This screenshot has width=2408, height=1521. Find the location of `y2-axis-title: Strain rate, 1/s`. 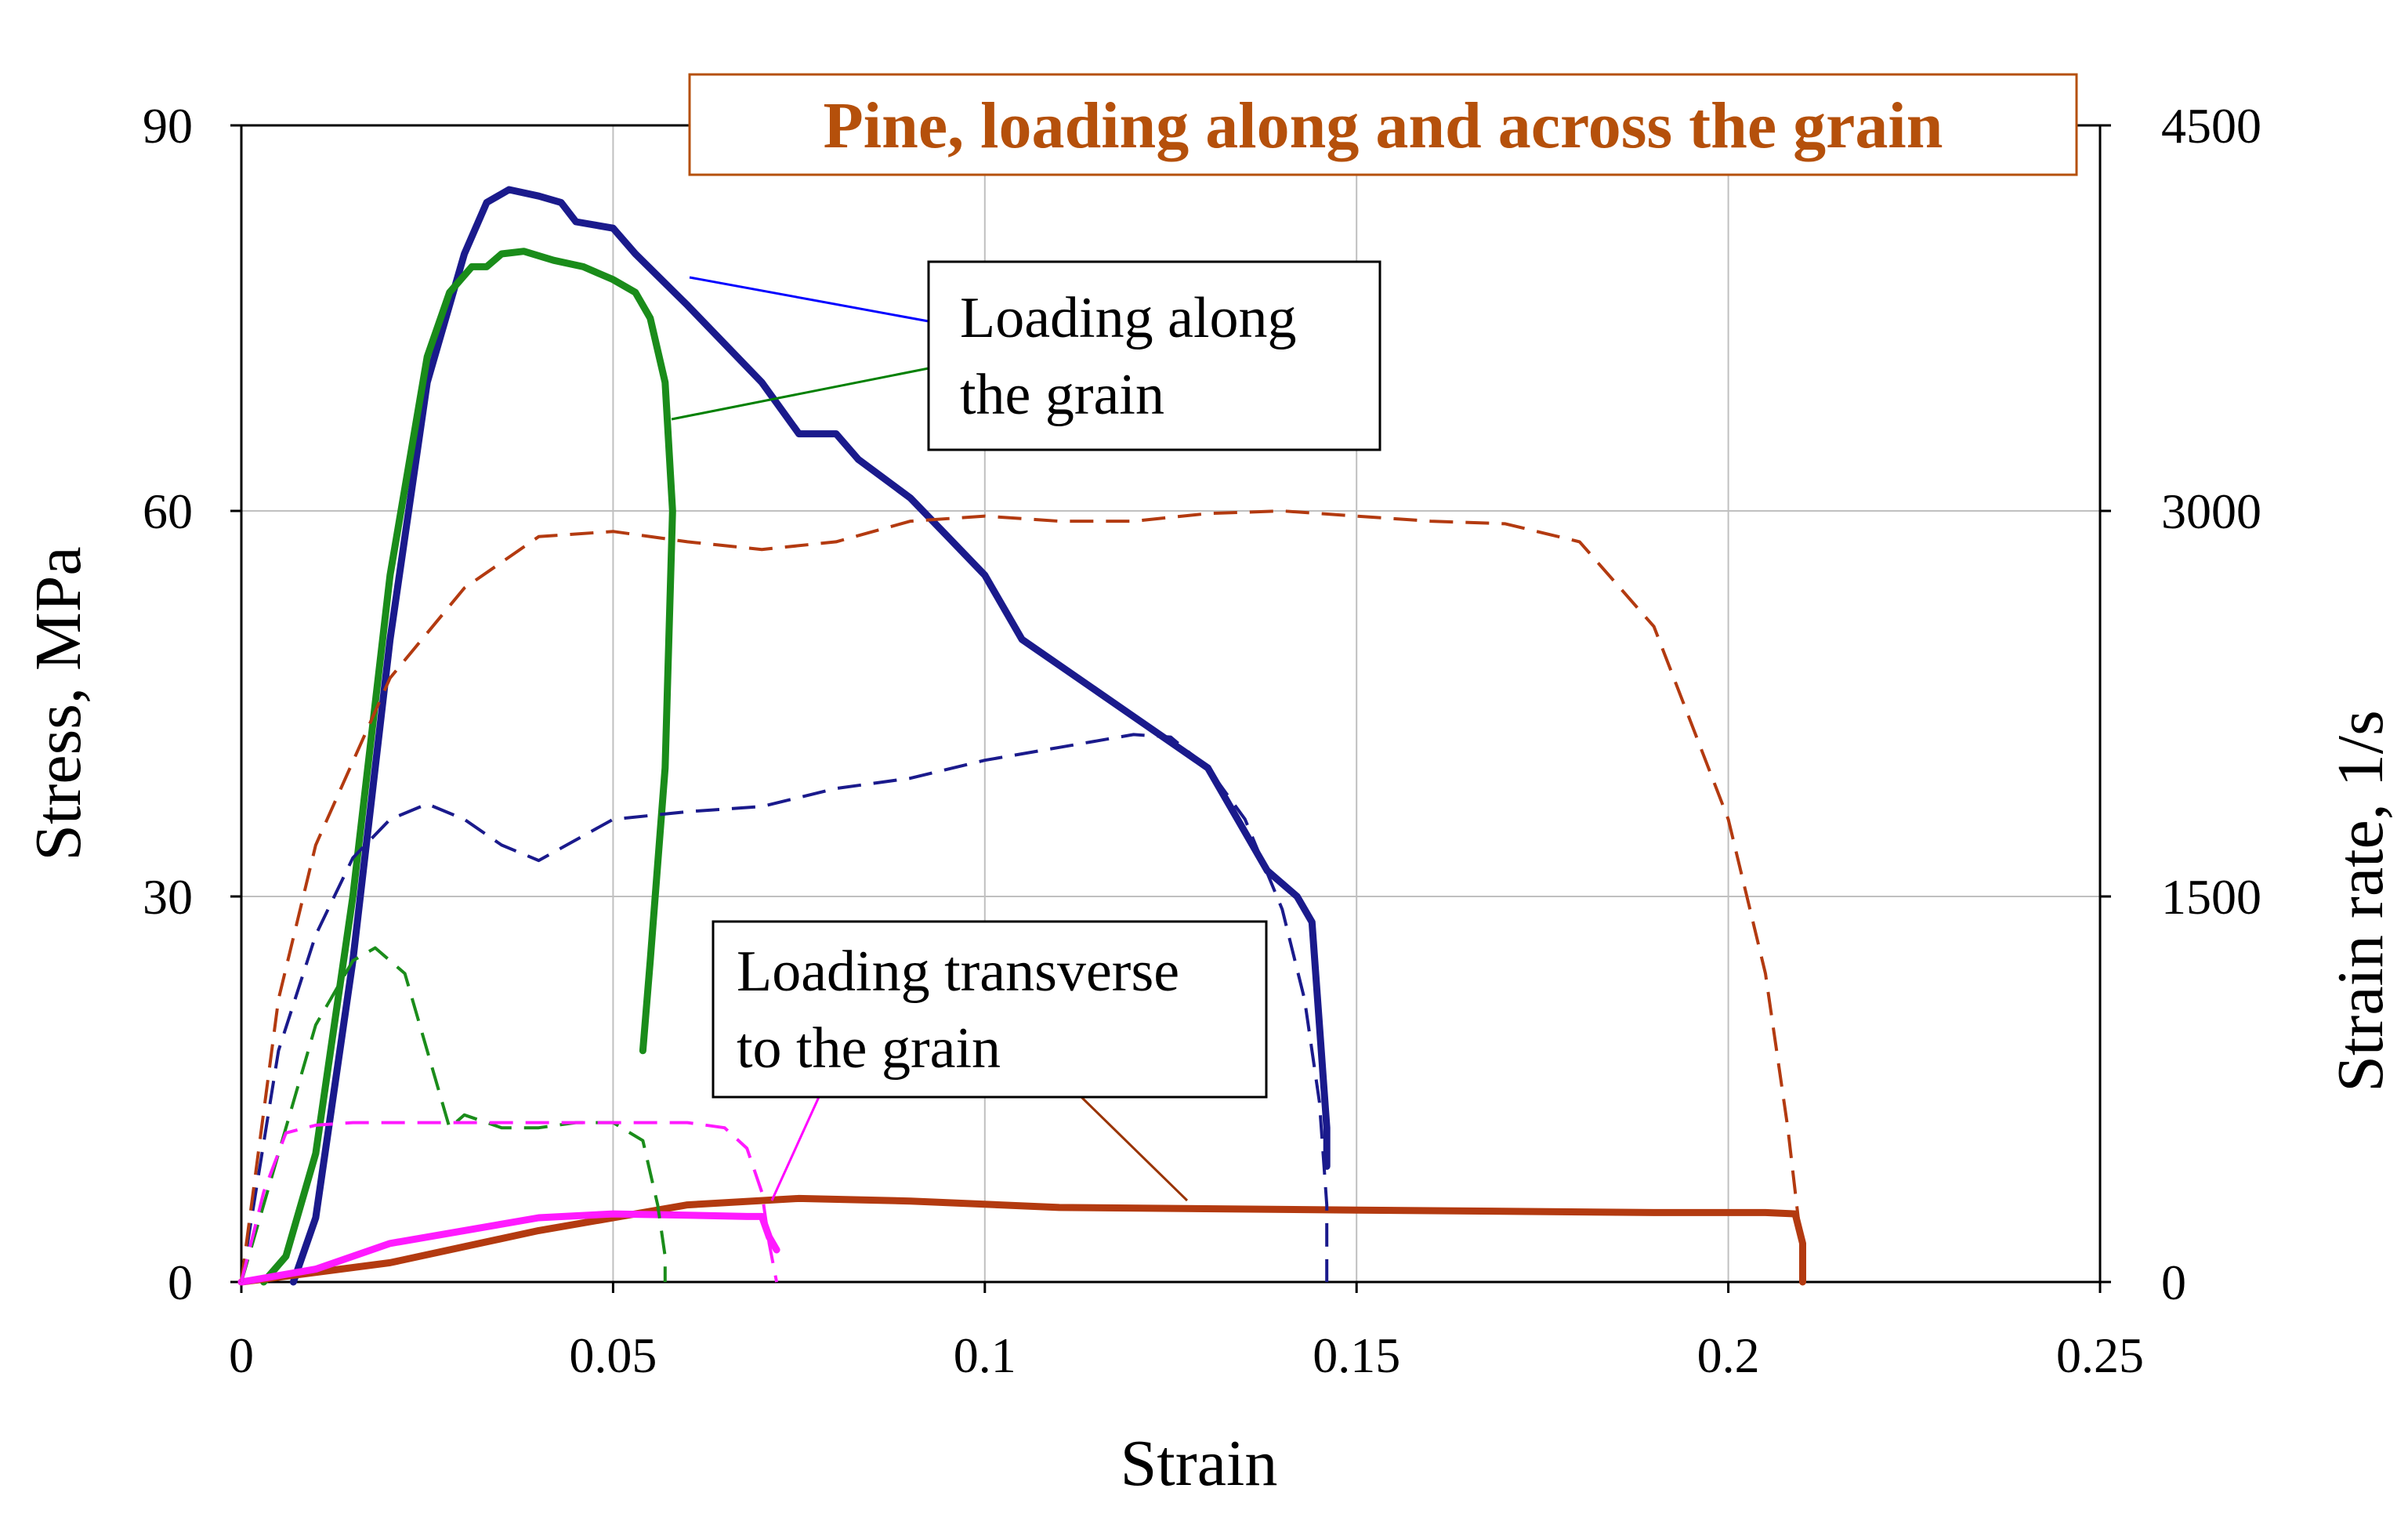

y2-axis-title: Strain rate, 1/s is located at coordinates (2360, 901).